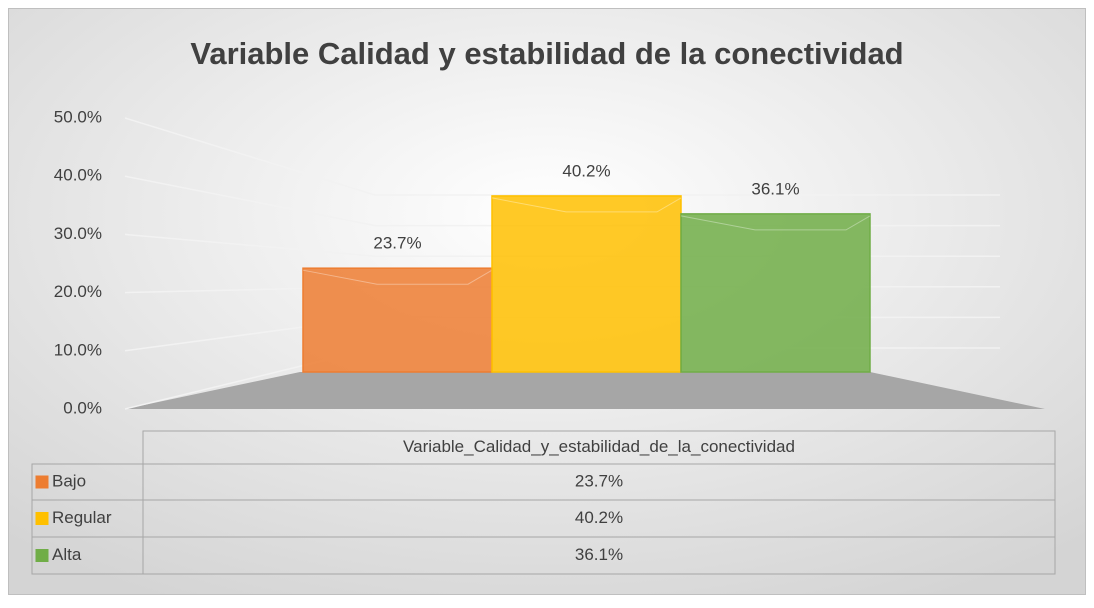 The width and height of the screenshot is (1094, 608). I want to click on y-tick-label: 50.0%, so click(78, 116).